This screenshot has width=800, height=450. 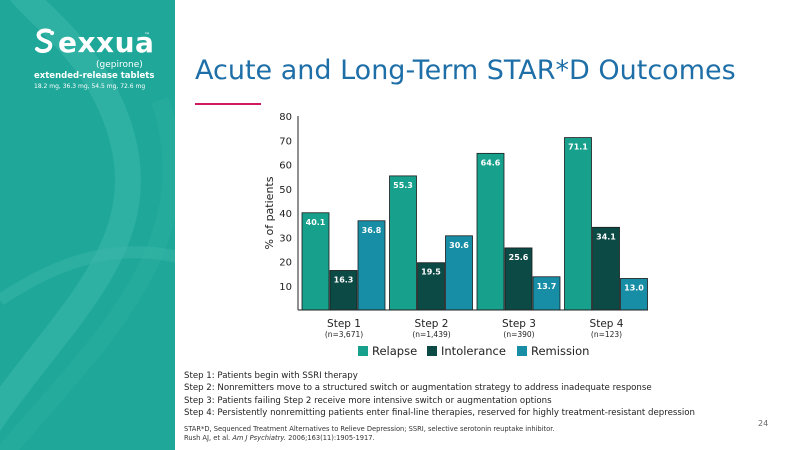 I want to click on step-note: Step 1: Patients begin with SSRI therapy, so click(x=271, y=376).